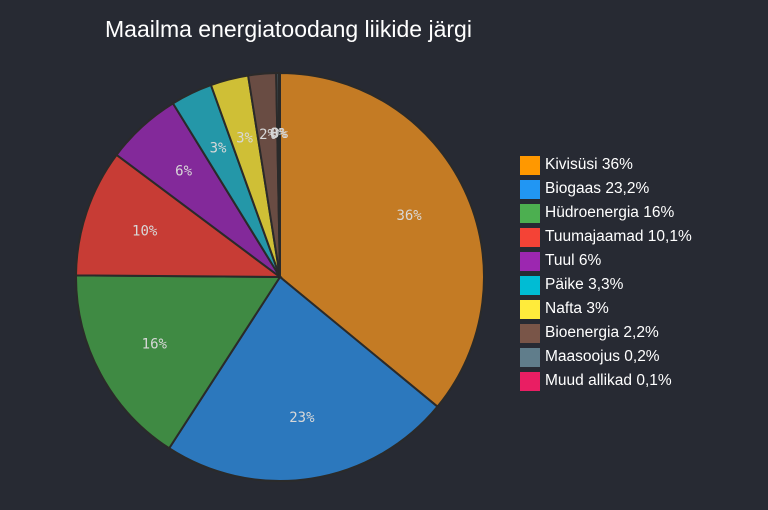 This screenshot has height=510, width=768. I want to click on legend-item: Nafta 3%, so click(606, 309).